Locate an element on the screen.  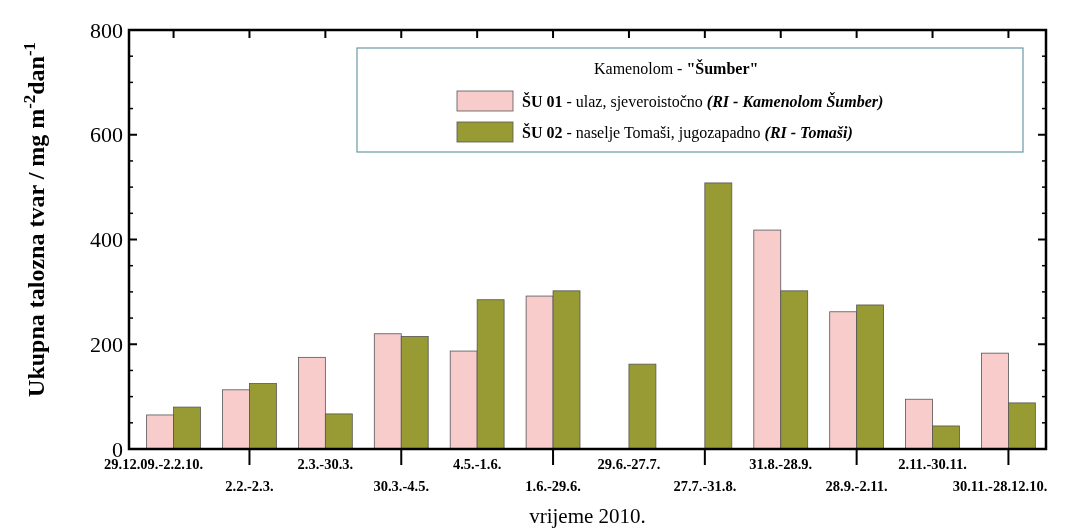
y-tick-label: 800 is located at coordinates (106, 30).